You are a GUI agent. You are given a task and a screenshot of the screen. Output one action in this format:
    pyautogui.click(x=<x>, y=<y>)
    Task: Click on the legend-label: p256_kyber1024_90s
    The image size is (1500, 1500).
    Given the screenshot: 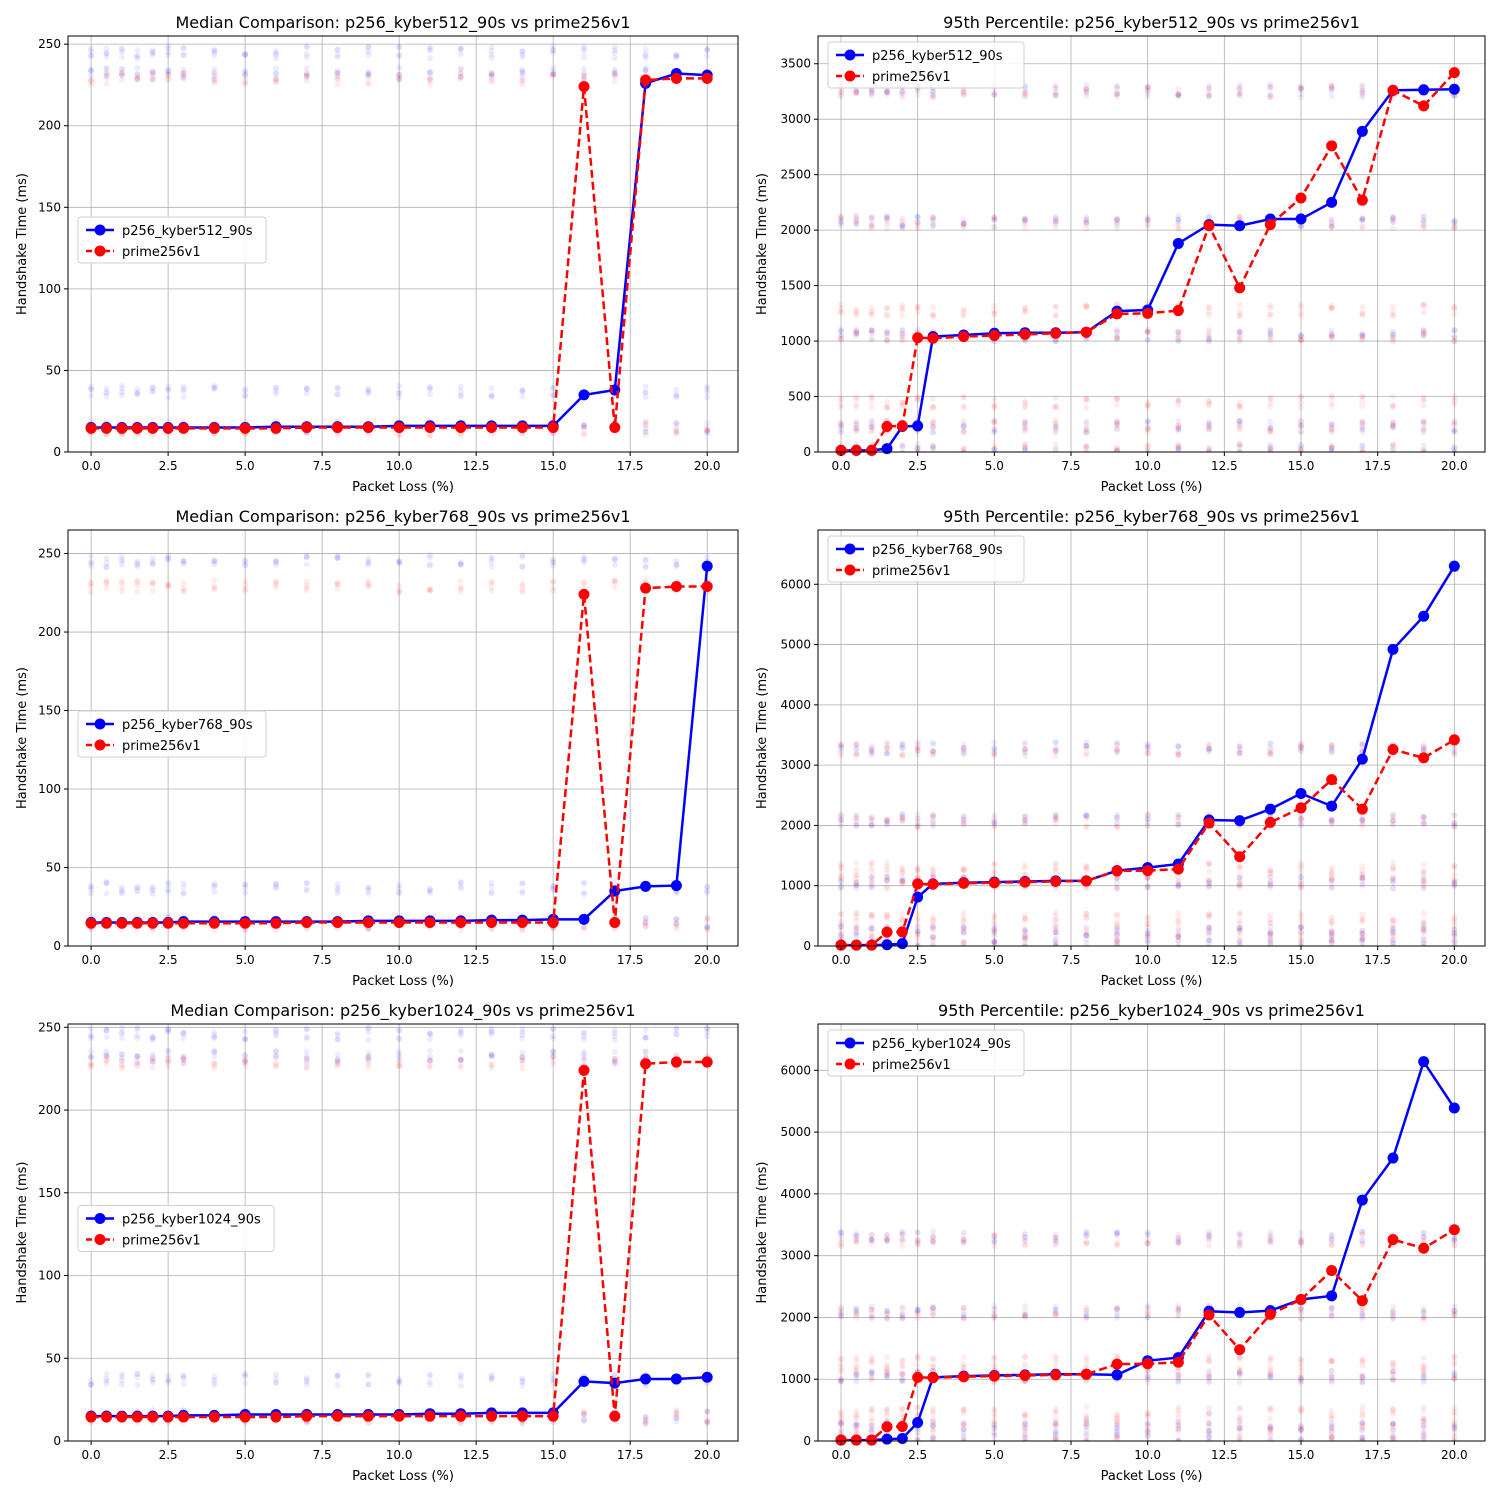 What is the action you would take?
    pyautogui.click(x=191, y=1220)
    